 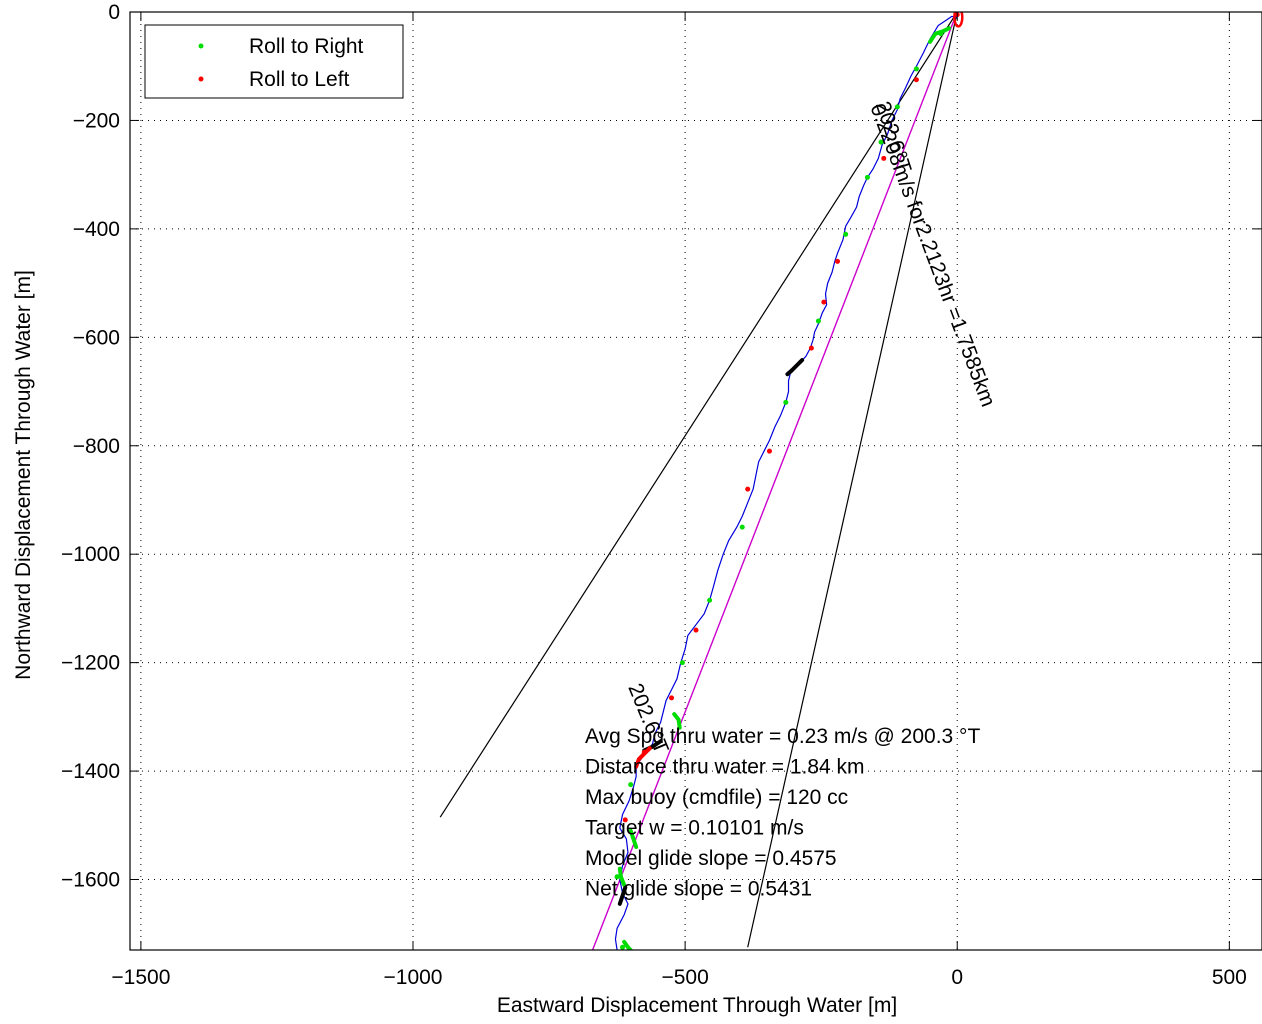 I want to click on stats-line: Avg Spd thru water = 0.23 m/s @ 200.3 °T, so click(x=782, y=736).